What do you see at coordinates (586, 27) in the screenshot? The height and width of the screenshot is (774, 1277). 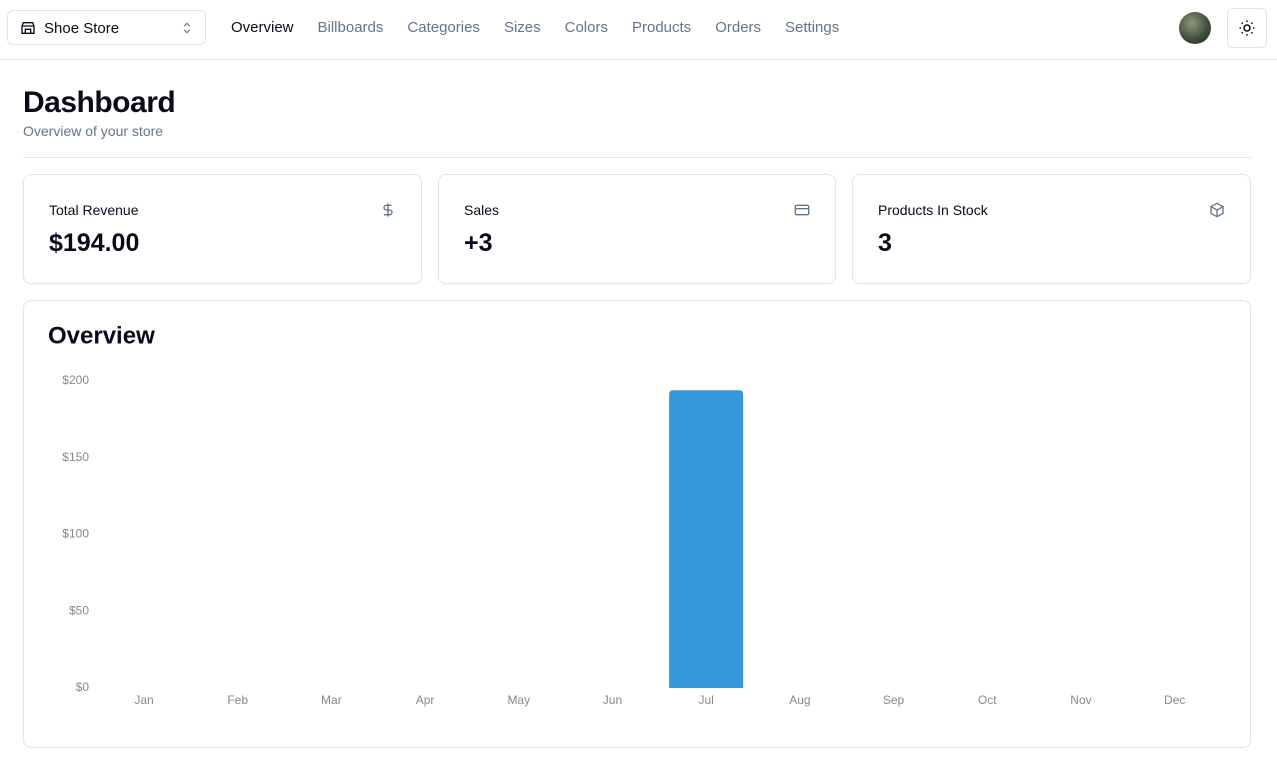 I see `nav-link: Colors` at bounding box center [586, 27].